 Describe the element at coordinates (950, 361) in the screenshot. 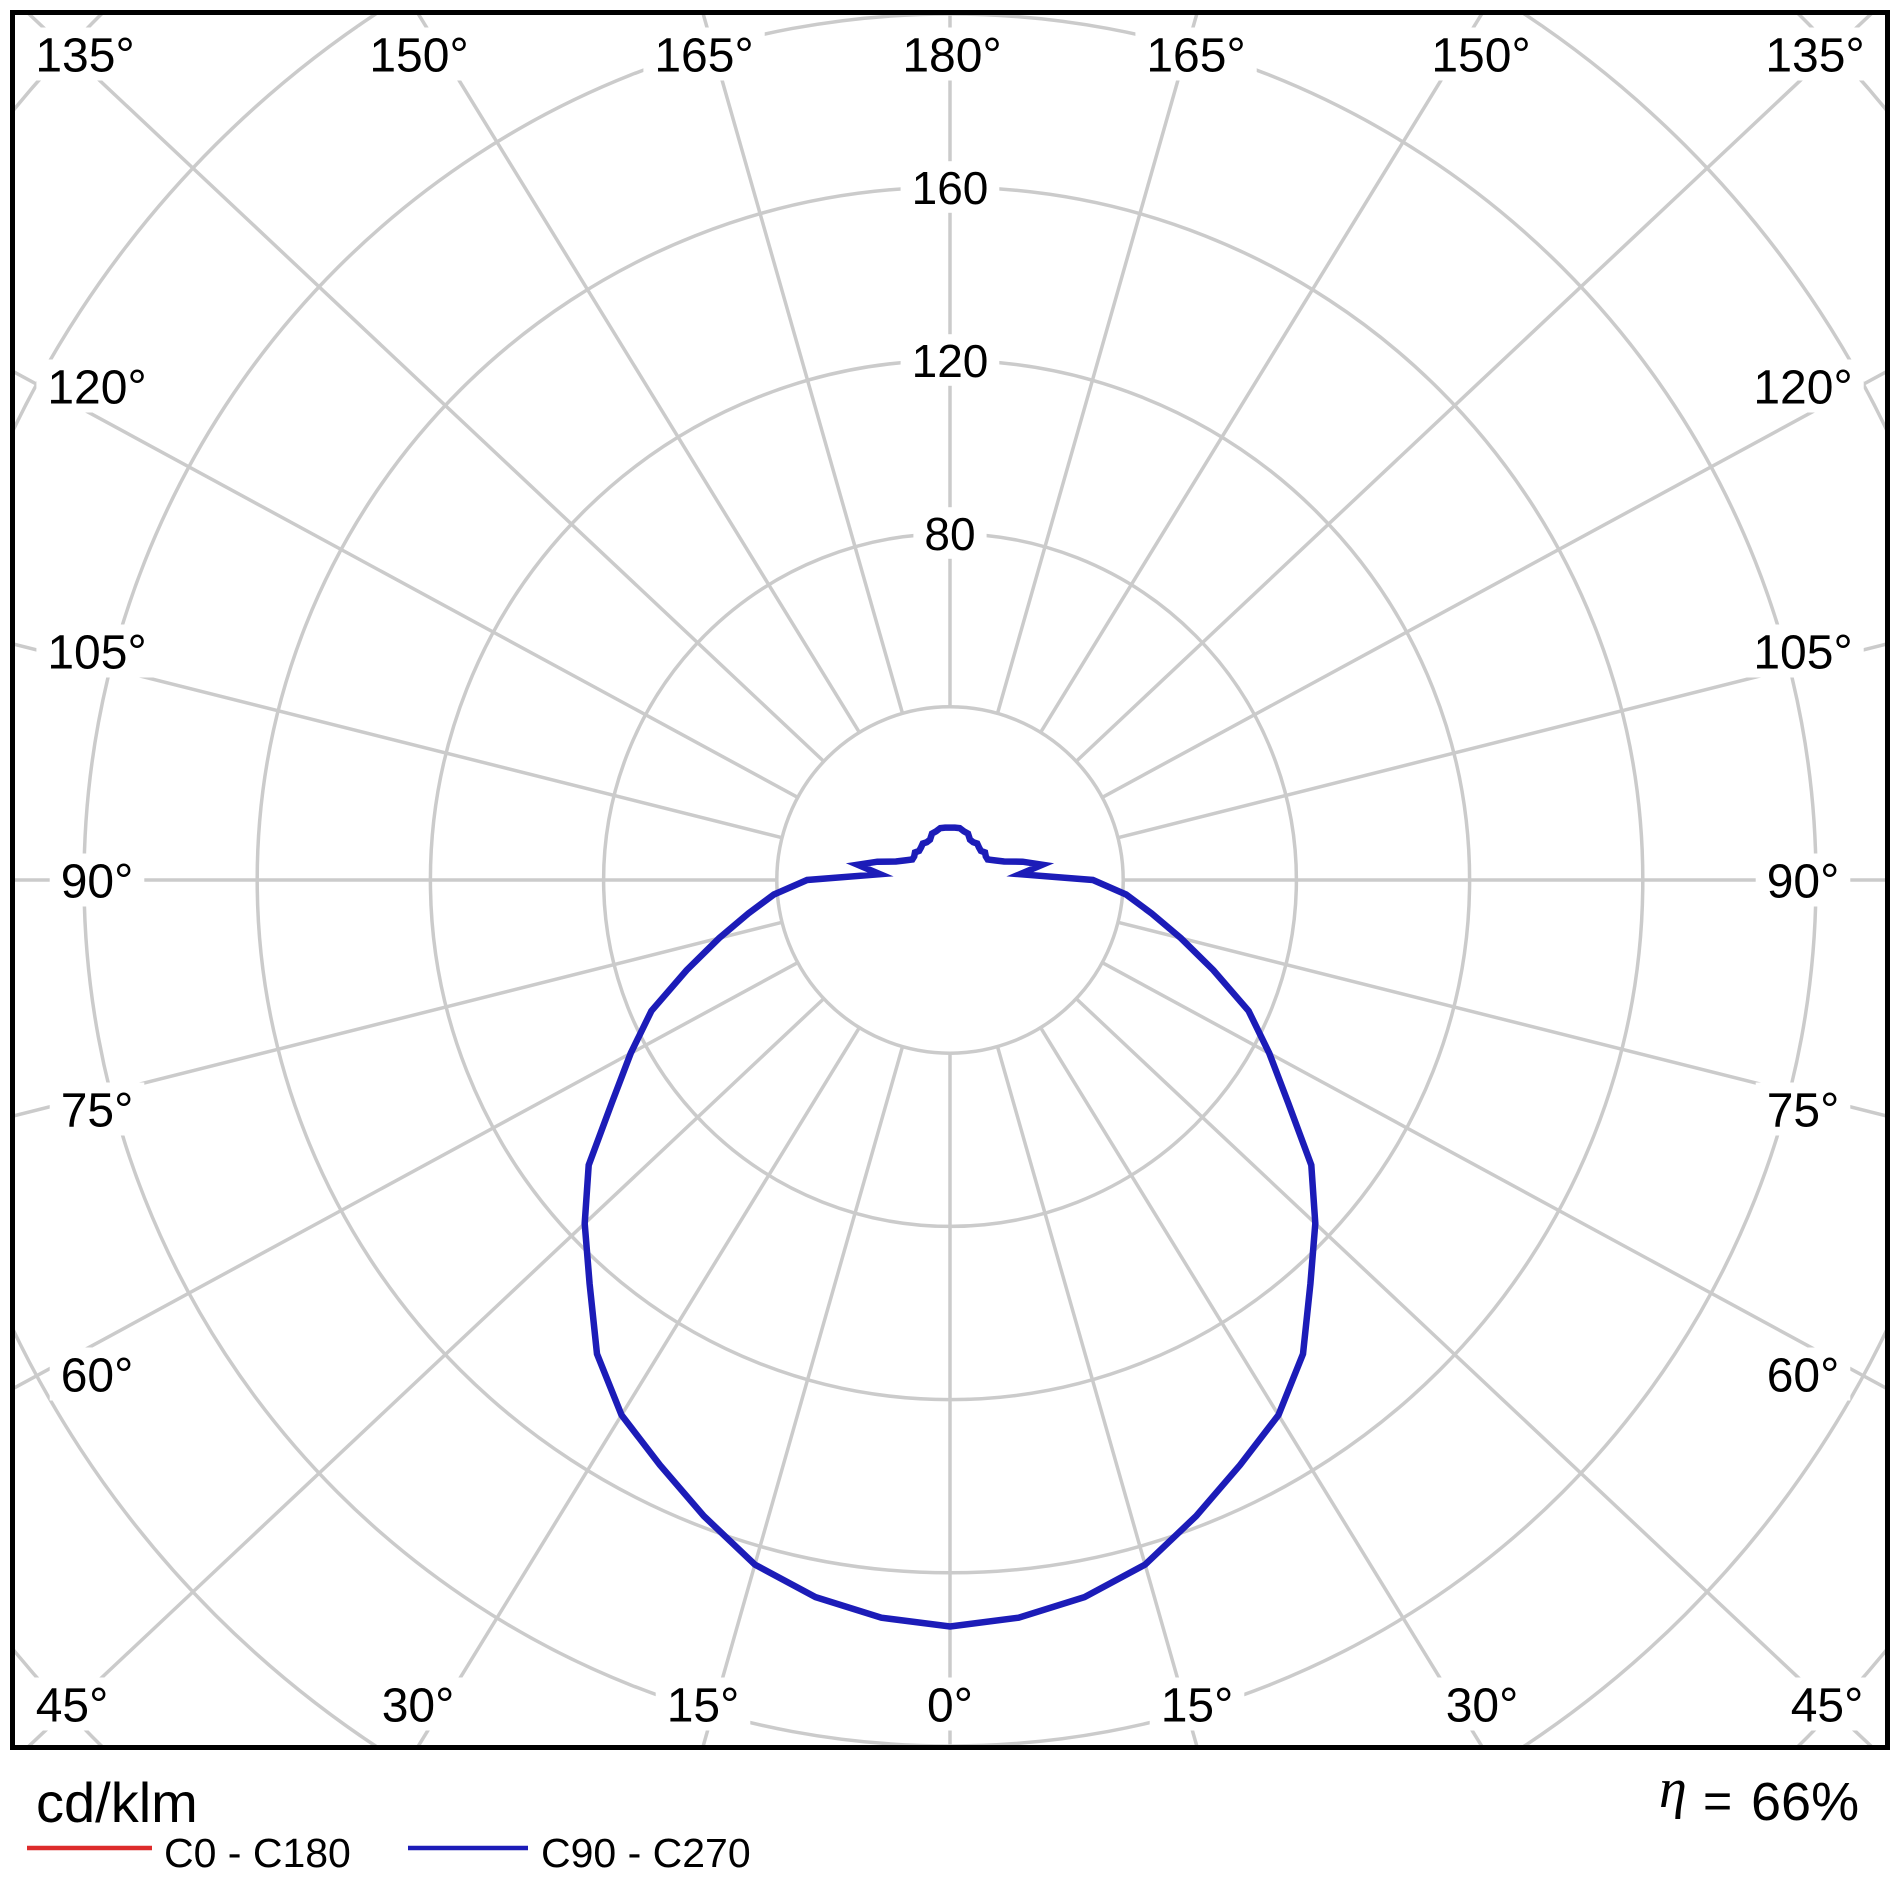

I see `svg-text: 120` at that location.